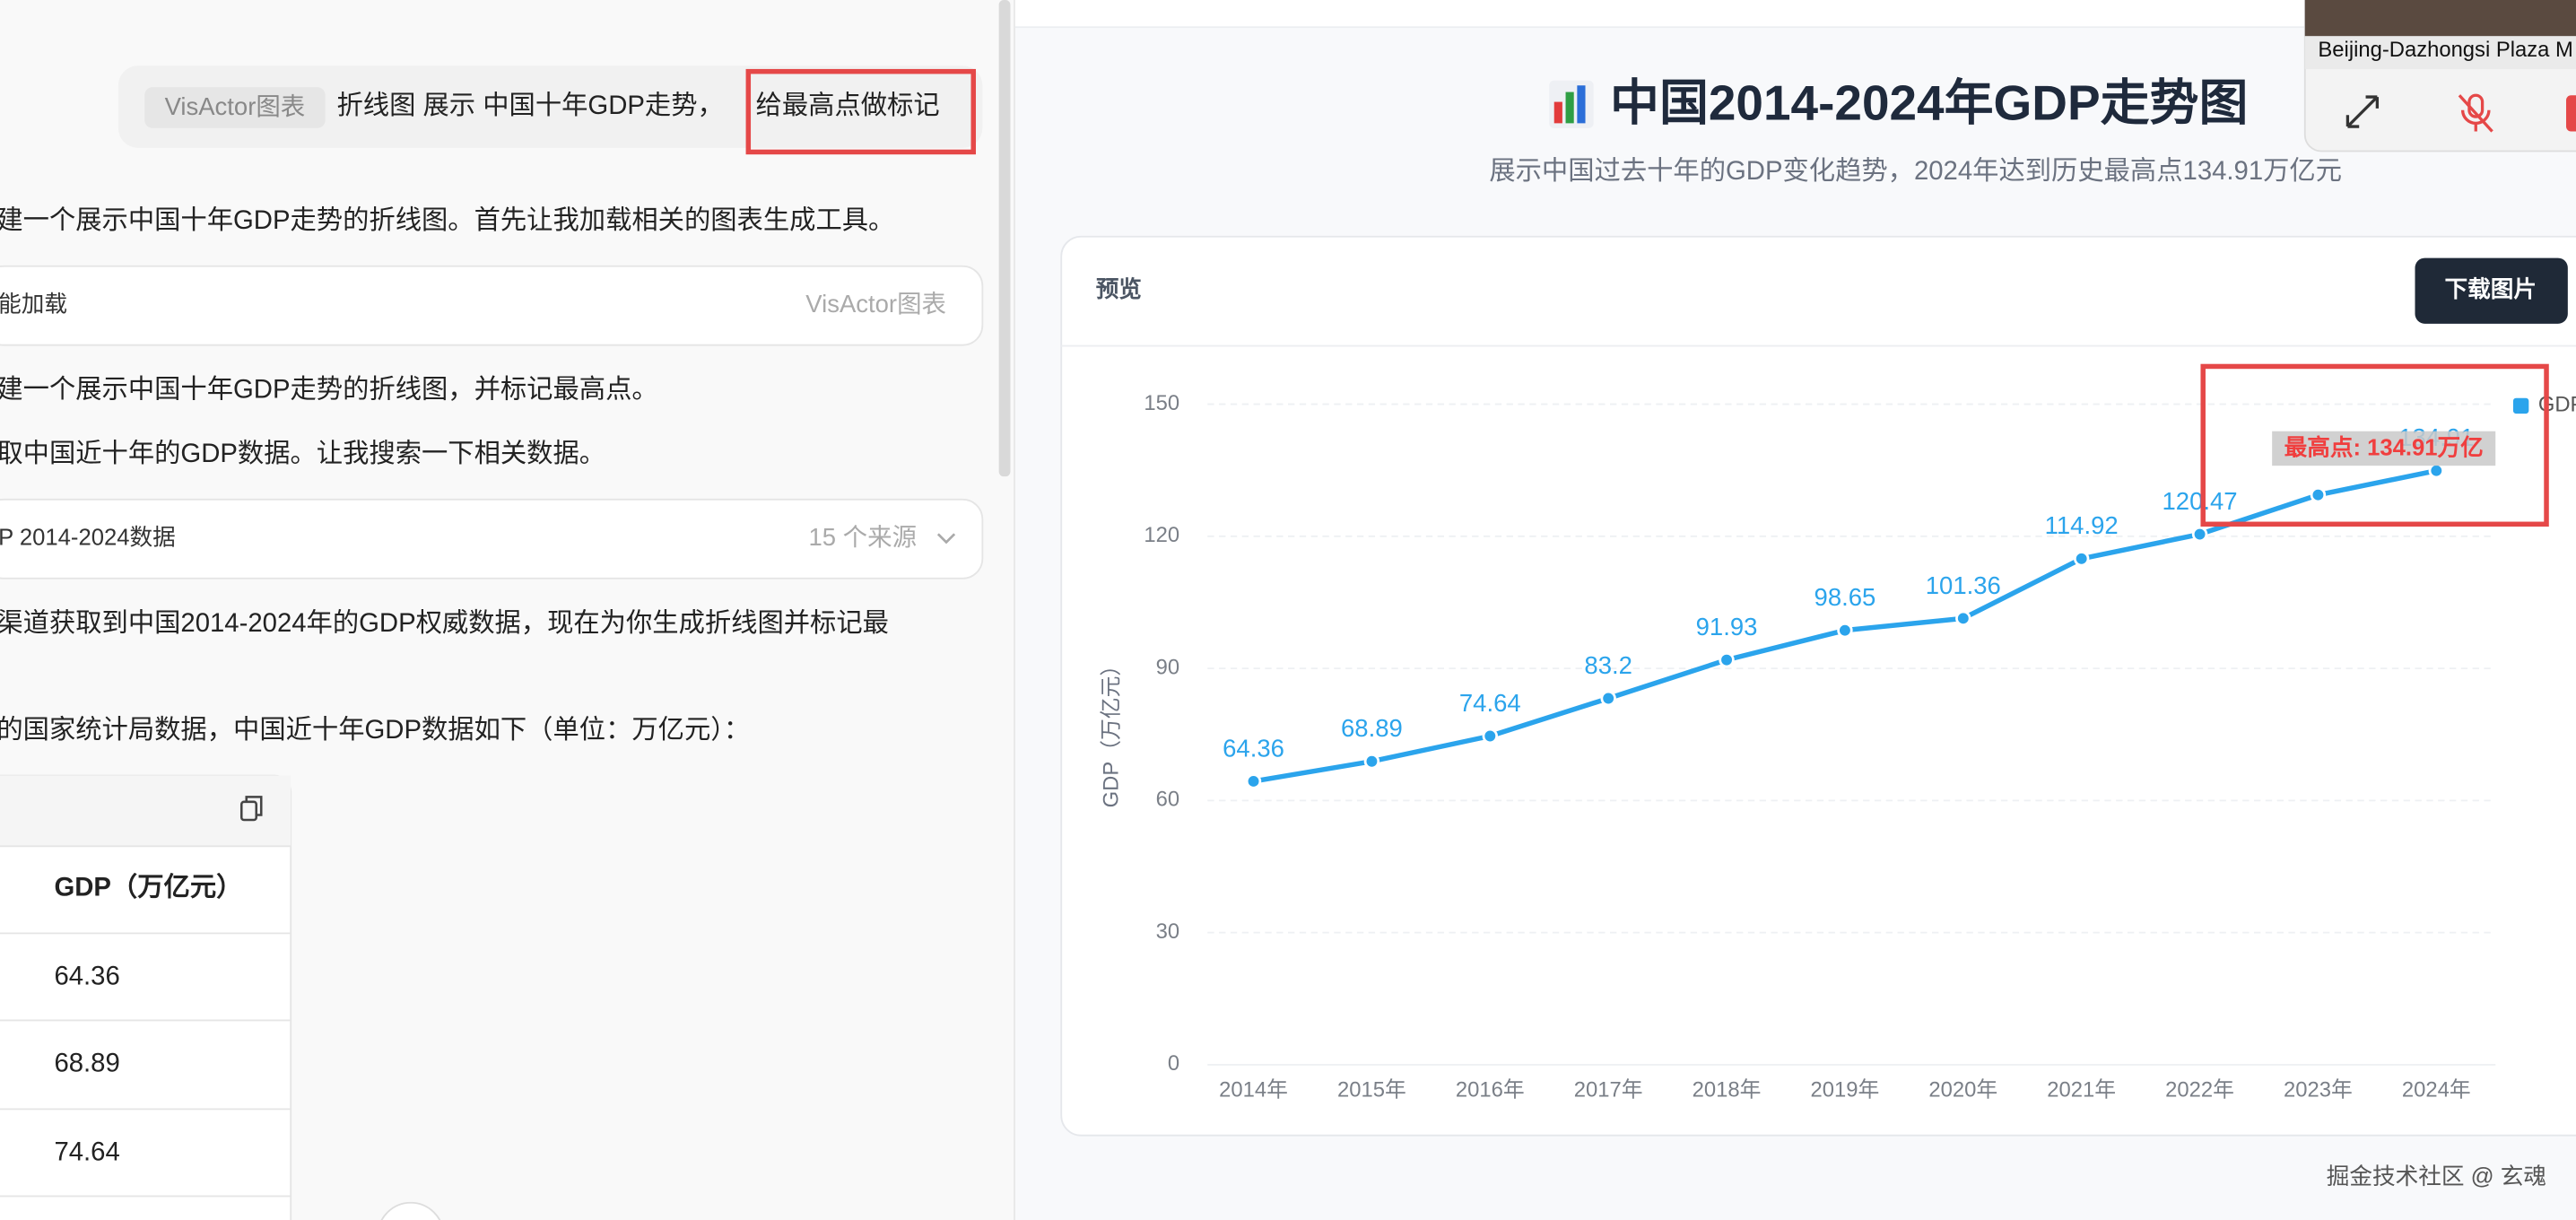 The width and height of the screenshot is (2576, 1220). What do you see at coordinates (529, 105) in the screenshot?
I see `user-message: 折线图 展示 中国十年GDP走势，` at bounding box center [529, 105].